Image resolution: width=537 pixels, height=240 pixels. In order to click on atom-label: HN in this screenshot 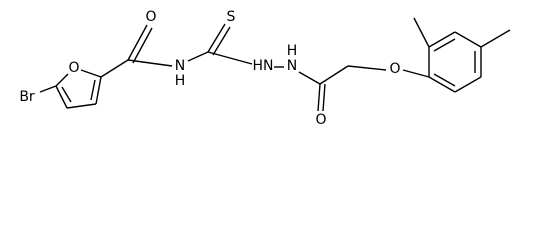, I will do `click(263, 66)`.